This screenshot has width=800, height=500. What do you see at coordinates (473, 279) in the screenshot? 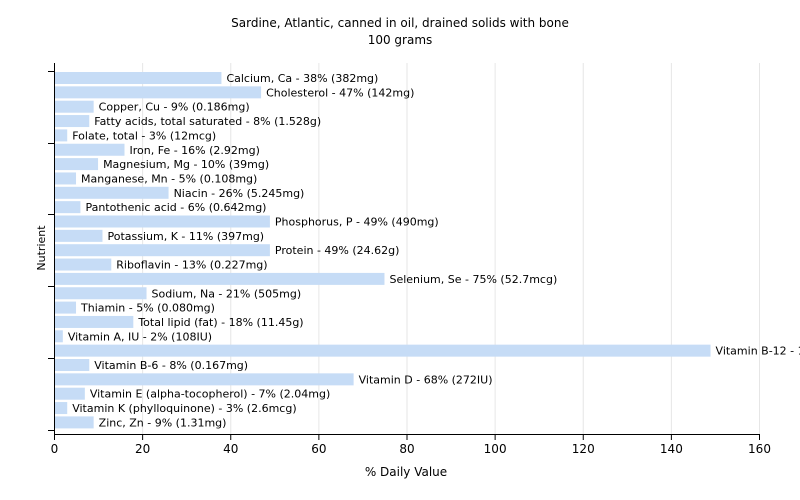
I see `data-label: Selenium, Se - 75% (52.7mcg)` at bounding box center [473, 279].